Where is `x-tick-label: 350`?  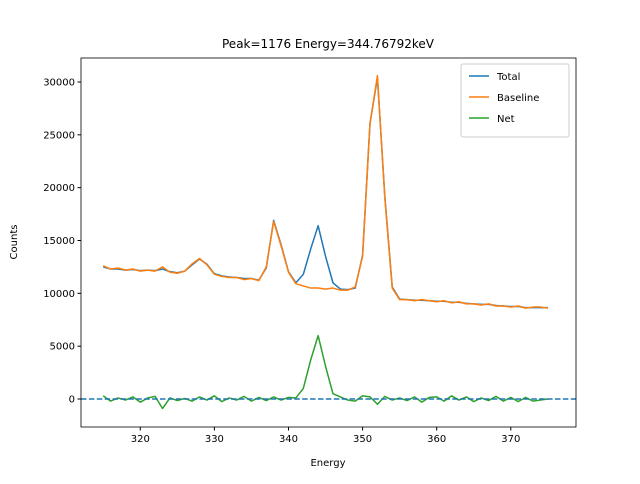 x-tick-label: 350 is located at coordinates (362, 439).